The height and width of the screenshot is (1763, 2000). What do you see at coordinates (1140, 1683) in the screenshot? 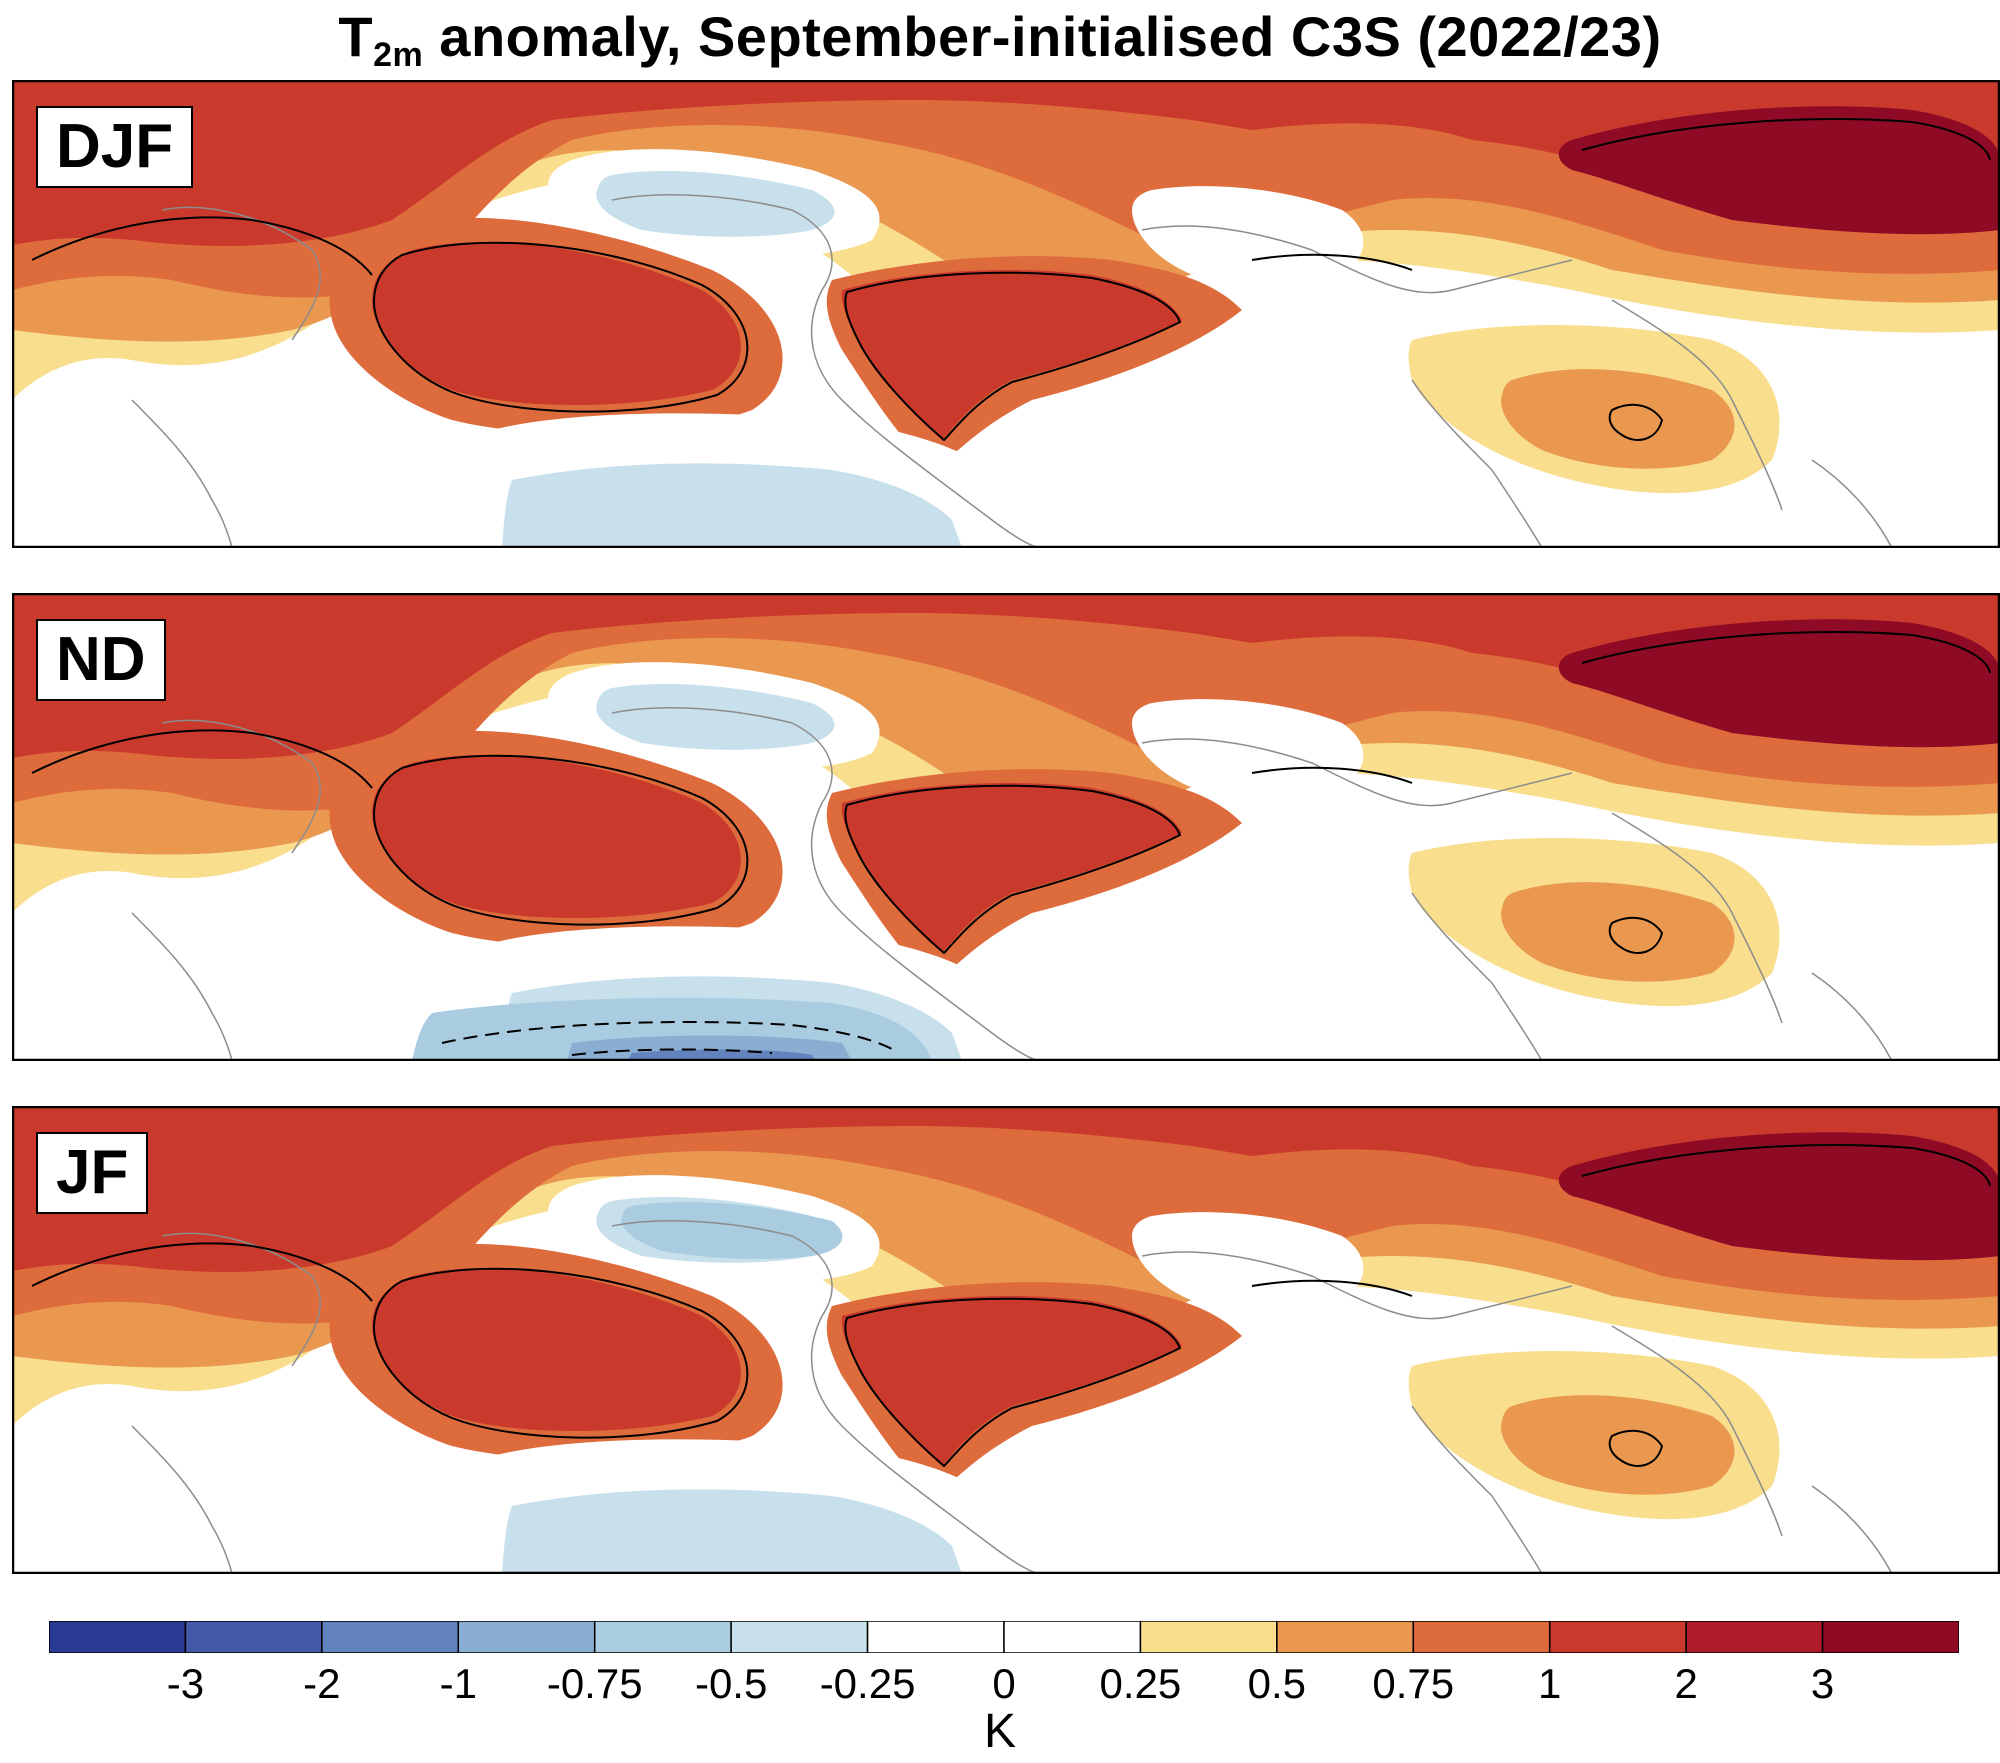
I see `colorbar-tick-label: 0.25` at bounding box center [1140, 1683].